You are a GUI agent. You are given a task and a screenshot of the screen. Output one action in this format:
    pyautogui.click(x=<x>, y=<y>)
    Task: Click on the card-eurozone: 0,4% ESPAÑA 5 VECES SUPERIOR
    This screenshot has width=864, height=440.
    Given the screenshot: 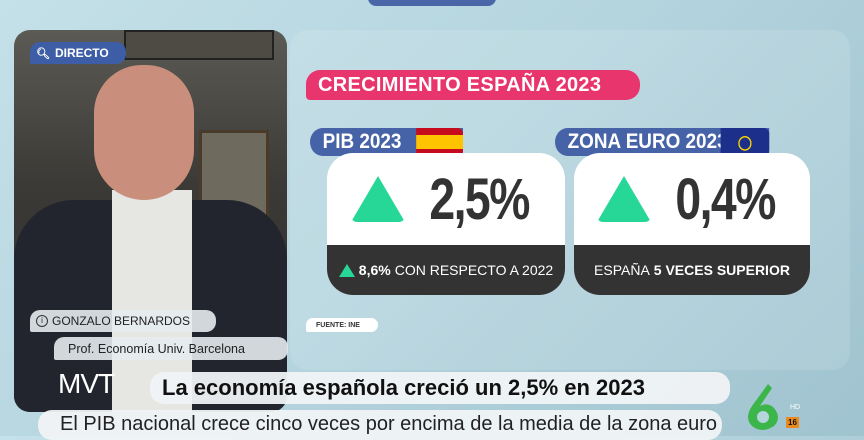 What is the action you would take?
    pyautogui.click(x=692, y=224)
    